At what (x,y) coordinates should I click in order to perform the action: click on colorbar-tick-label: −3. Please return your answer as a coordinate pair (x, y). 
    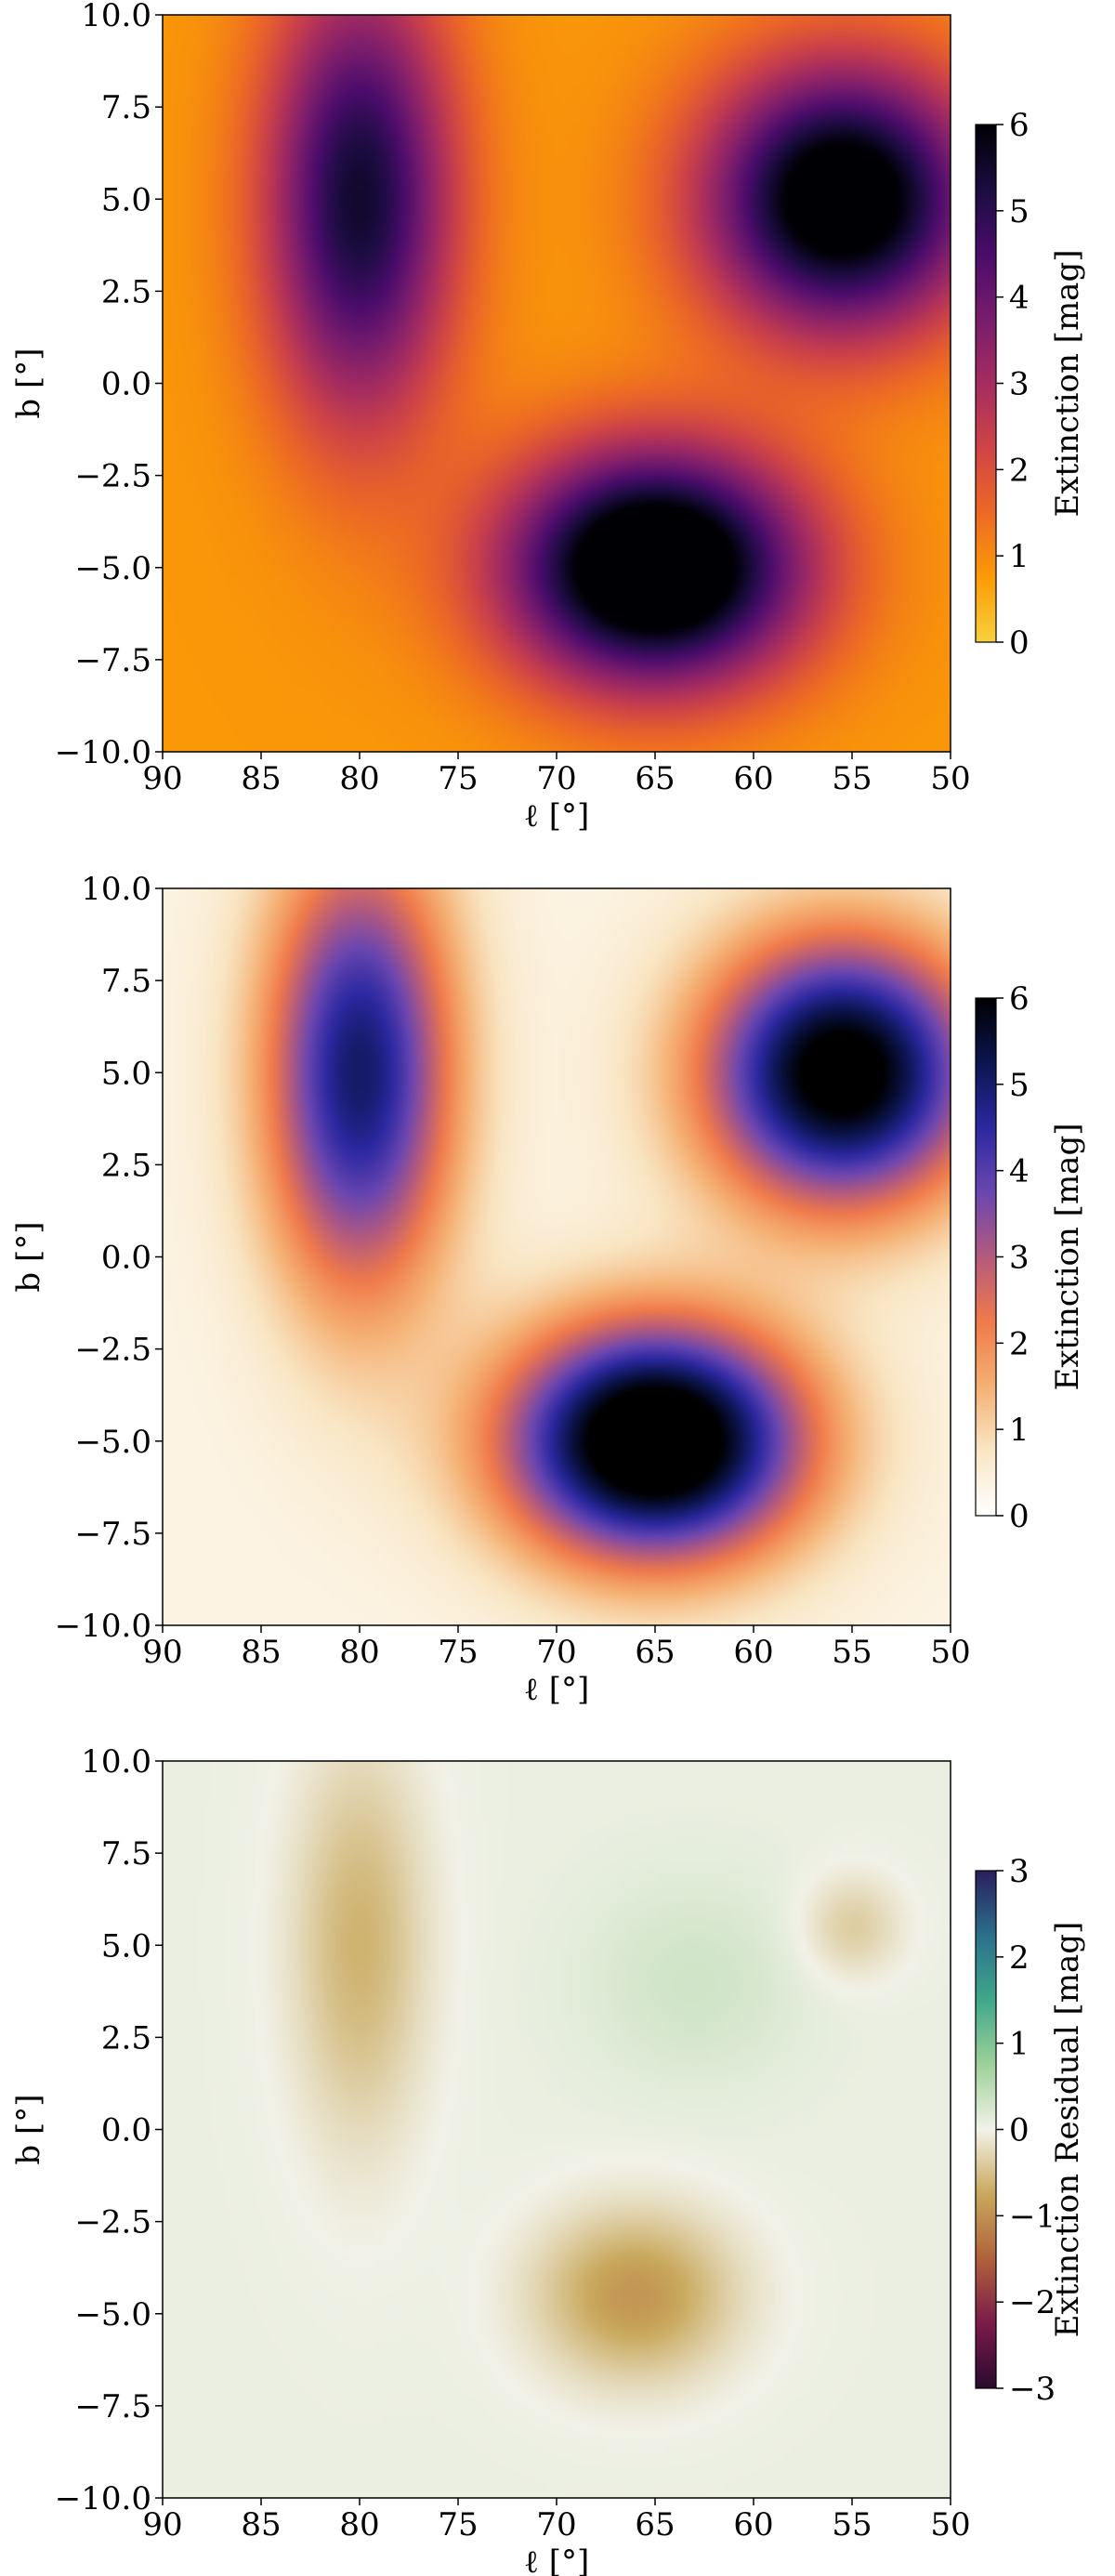
    Looking at the image, I should click on (1032, 2389).